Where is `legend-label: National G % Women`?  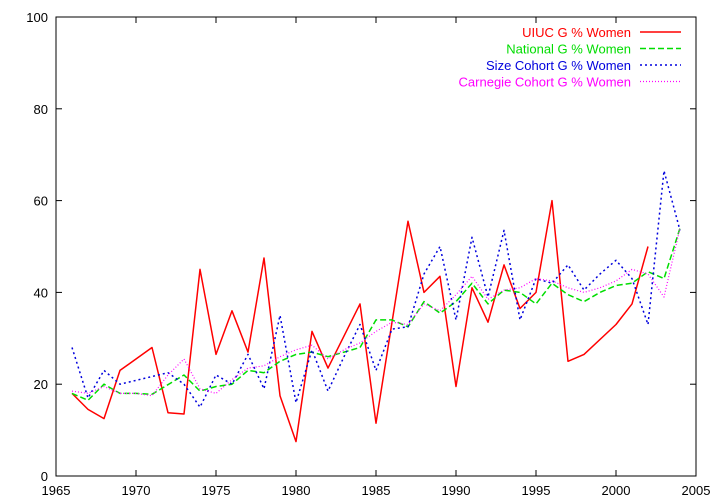
legend-label: National G % Women is located at coordinates (568, 49).